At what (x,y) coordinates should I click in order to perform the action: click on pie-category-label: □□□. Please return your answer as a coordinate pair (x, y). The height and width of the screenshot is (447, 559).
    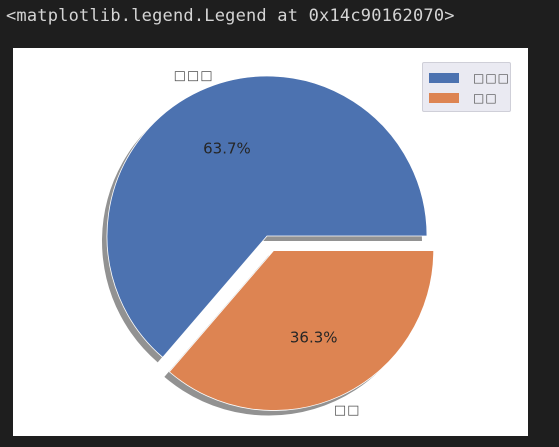
    Looking at the image, I should click on (194, 76).